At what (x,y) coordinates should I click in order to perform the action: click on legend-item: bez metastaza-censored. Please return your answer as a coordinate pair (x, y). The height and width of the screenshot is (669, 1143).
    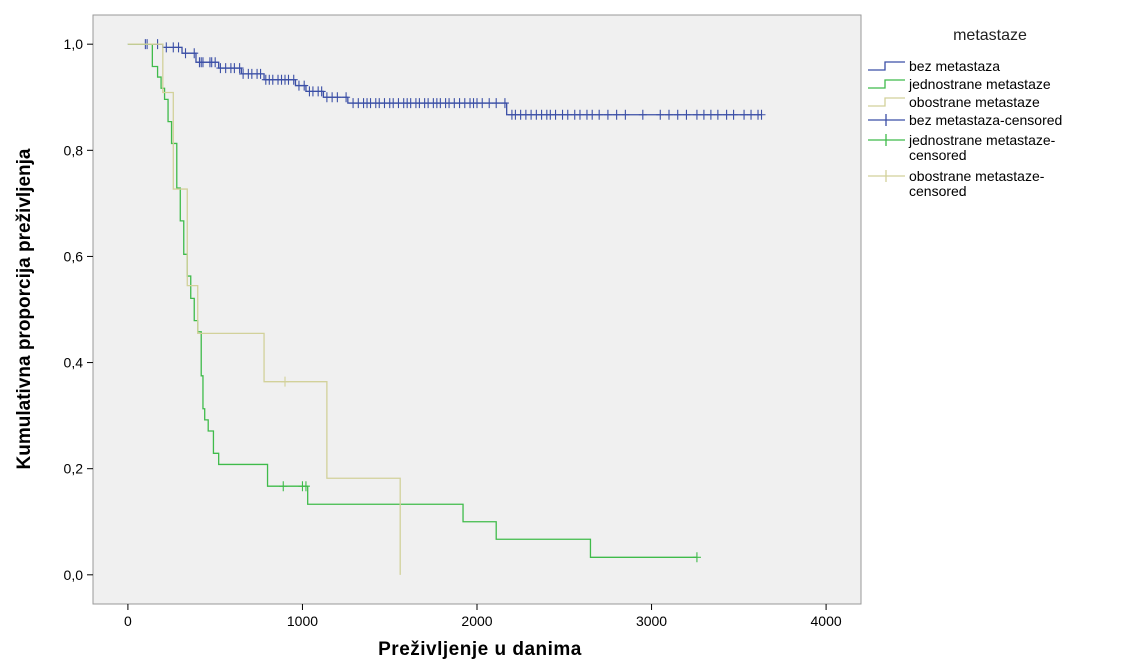
    Looking at the image, I should click on (965, 120).